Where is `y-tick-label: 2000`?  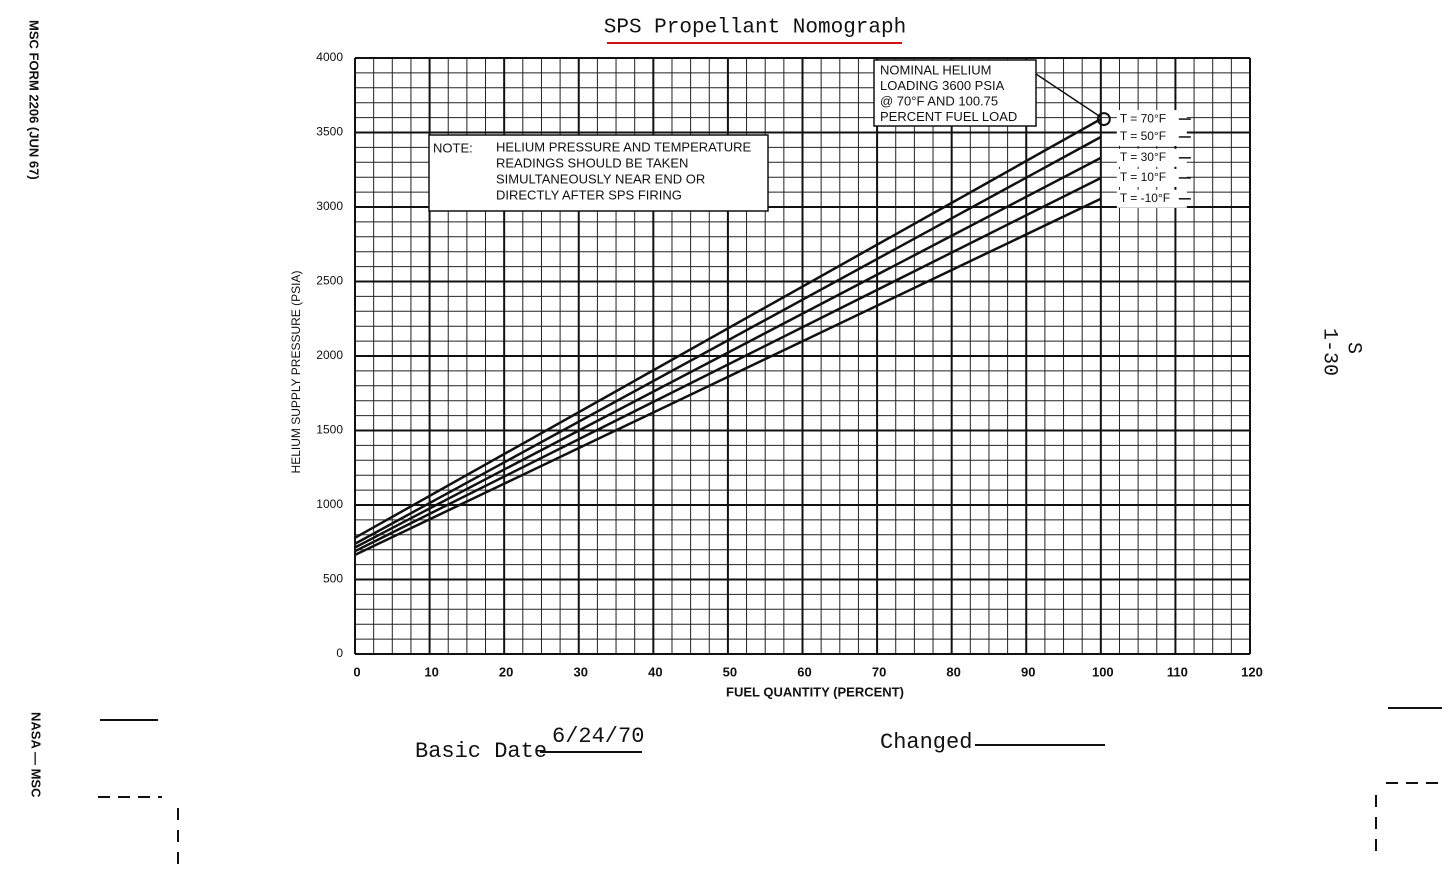
y-tick-label: 2000 is located at coordinates (329, 355).